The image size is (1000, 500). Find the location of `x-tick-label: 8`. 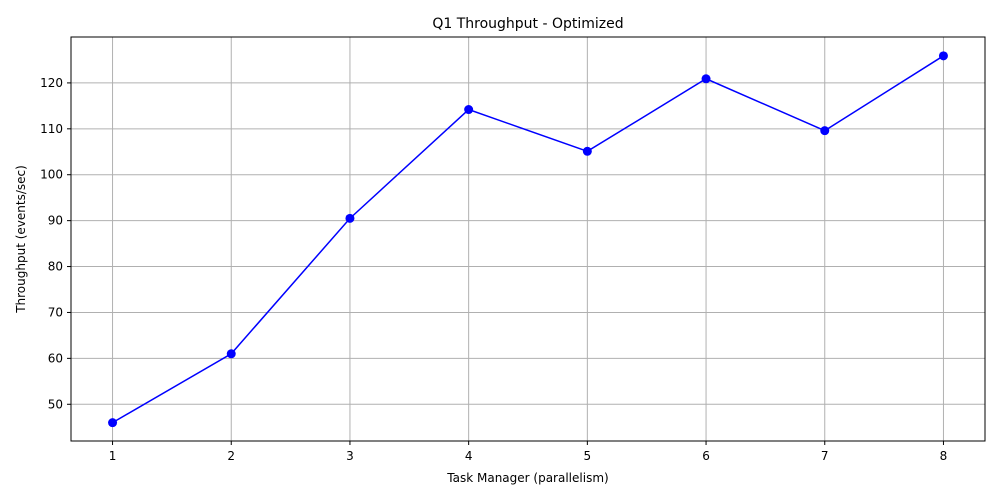

x-tick-label: 8 is located at coordinates (944, 456).